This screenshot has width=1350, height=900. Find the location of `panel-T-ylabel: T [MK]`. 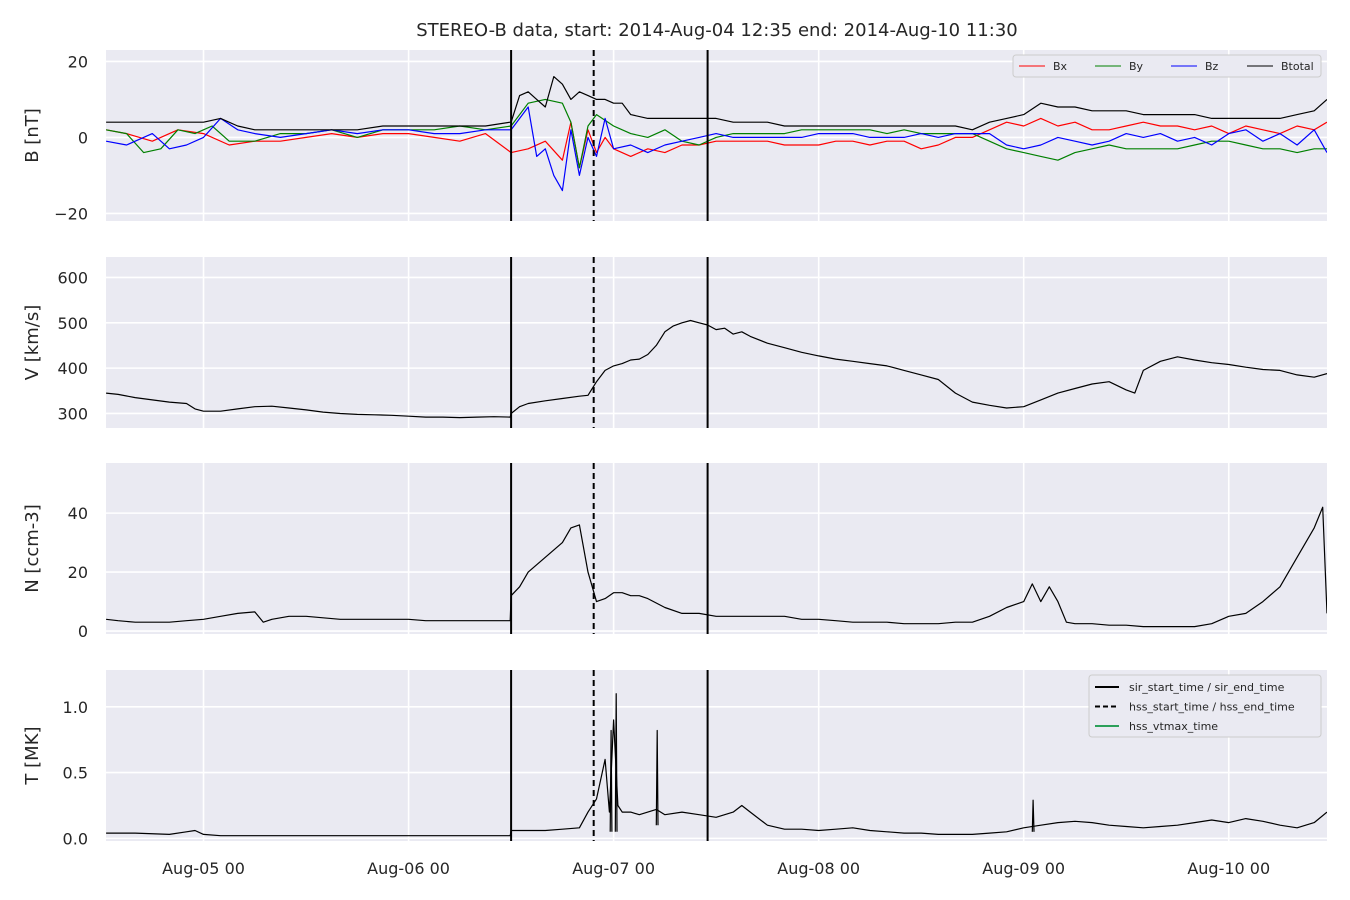

panel-T-ylabel: T [MK] is located at coordinates (32, 755).